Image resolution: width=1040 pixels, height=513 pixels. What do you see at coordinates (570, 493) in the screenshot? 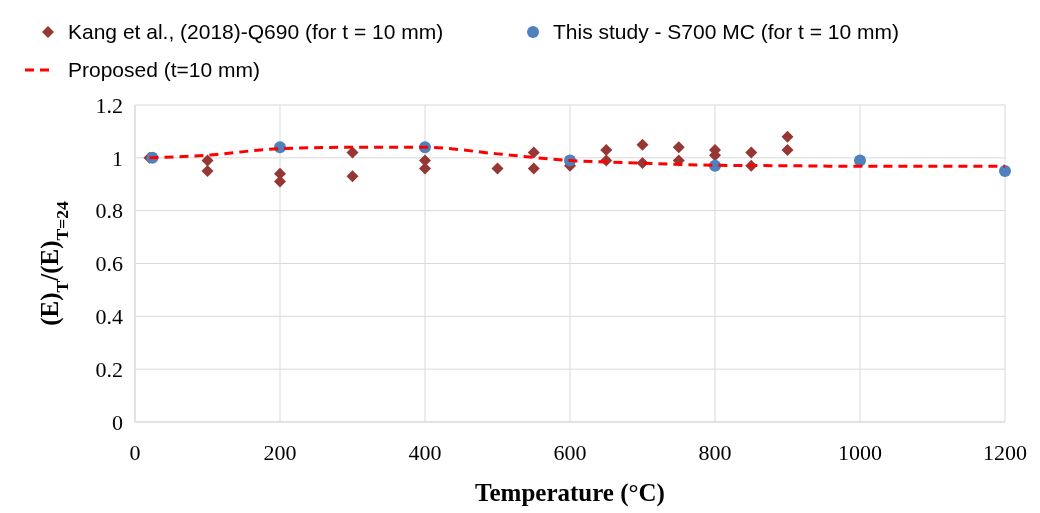
I see `x-axis-title: Temperature (°C)` at bounding box center [570, 493].